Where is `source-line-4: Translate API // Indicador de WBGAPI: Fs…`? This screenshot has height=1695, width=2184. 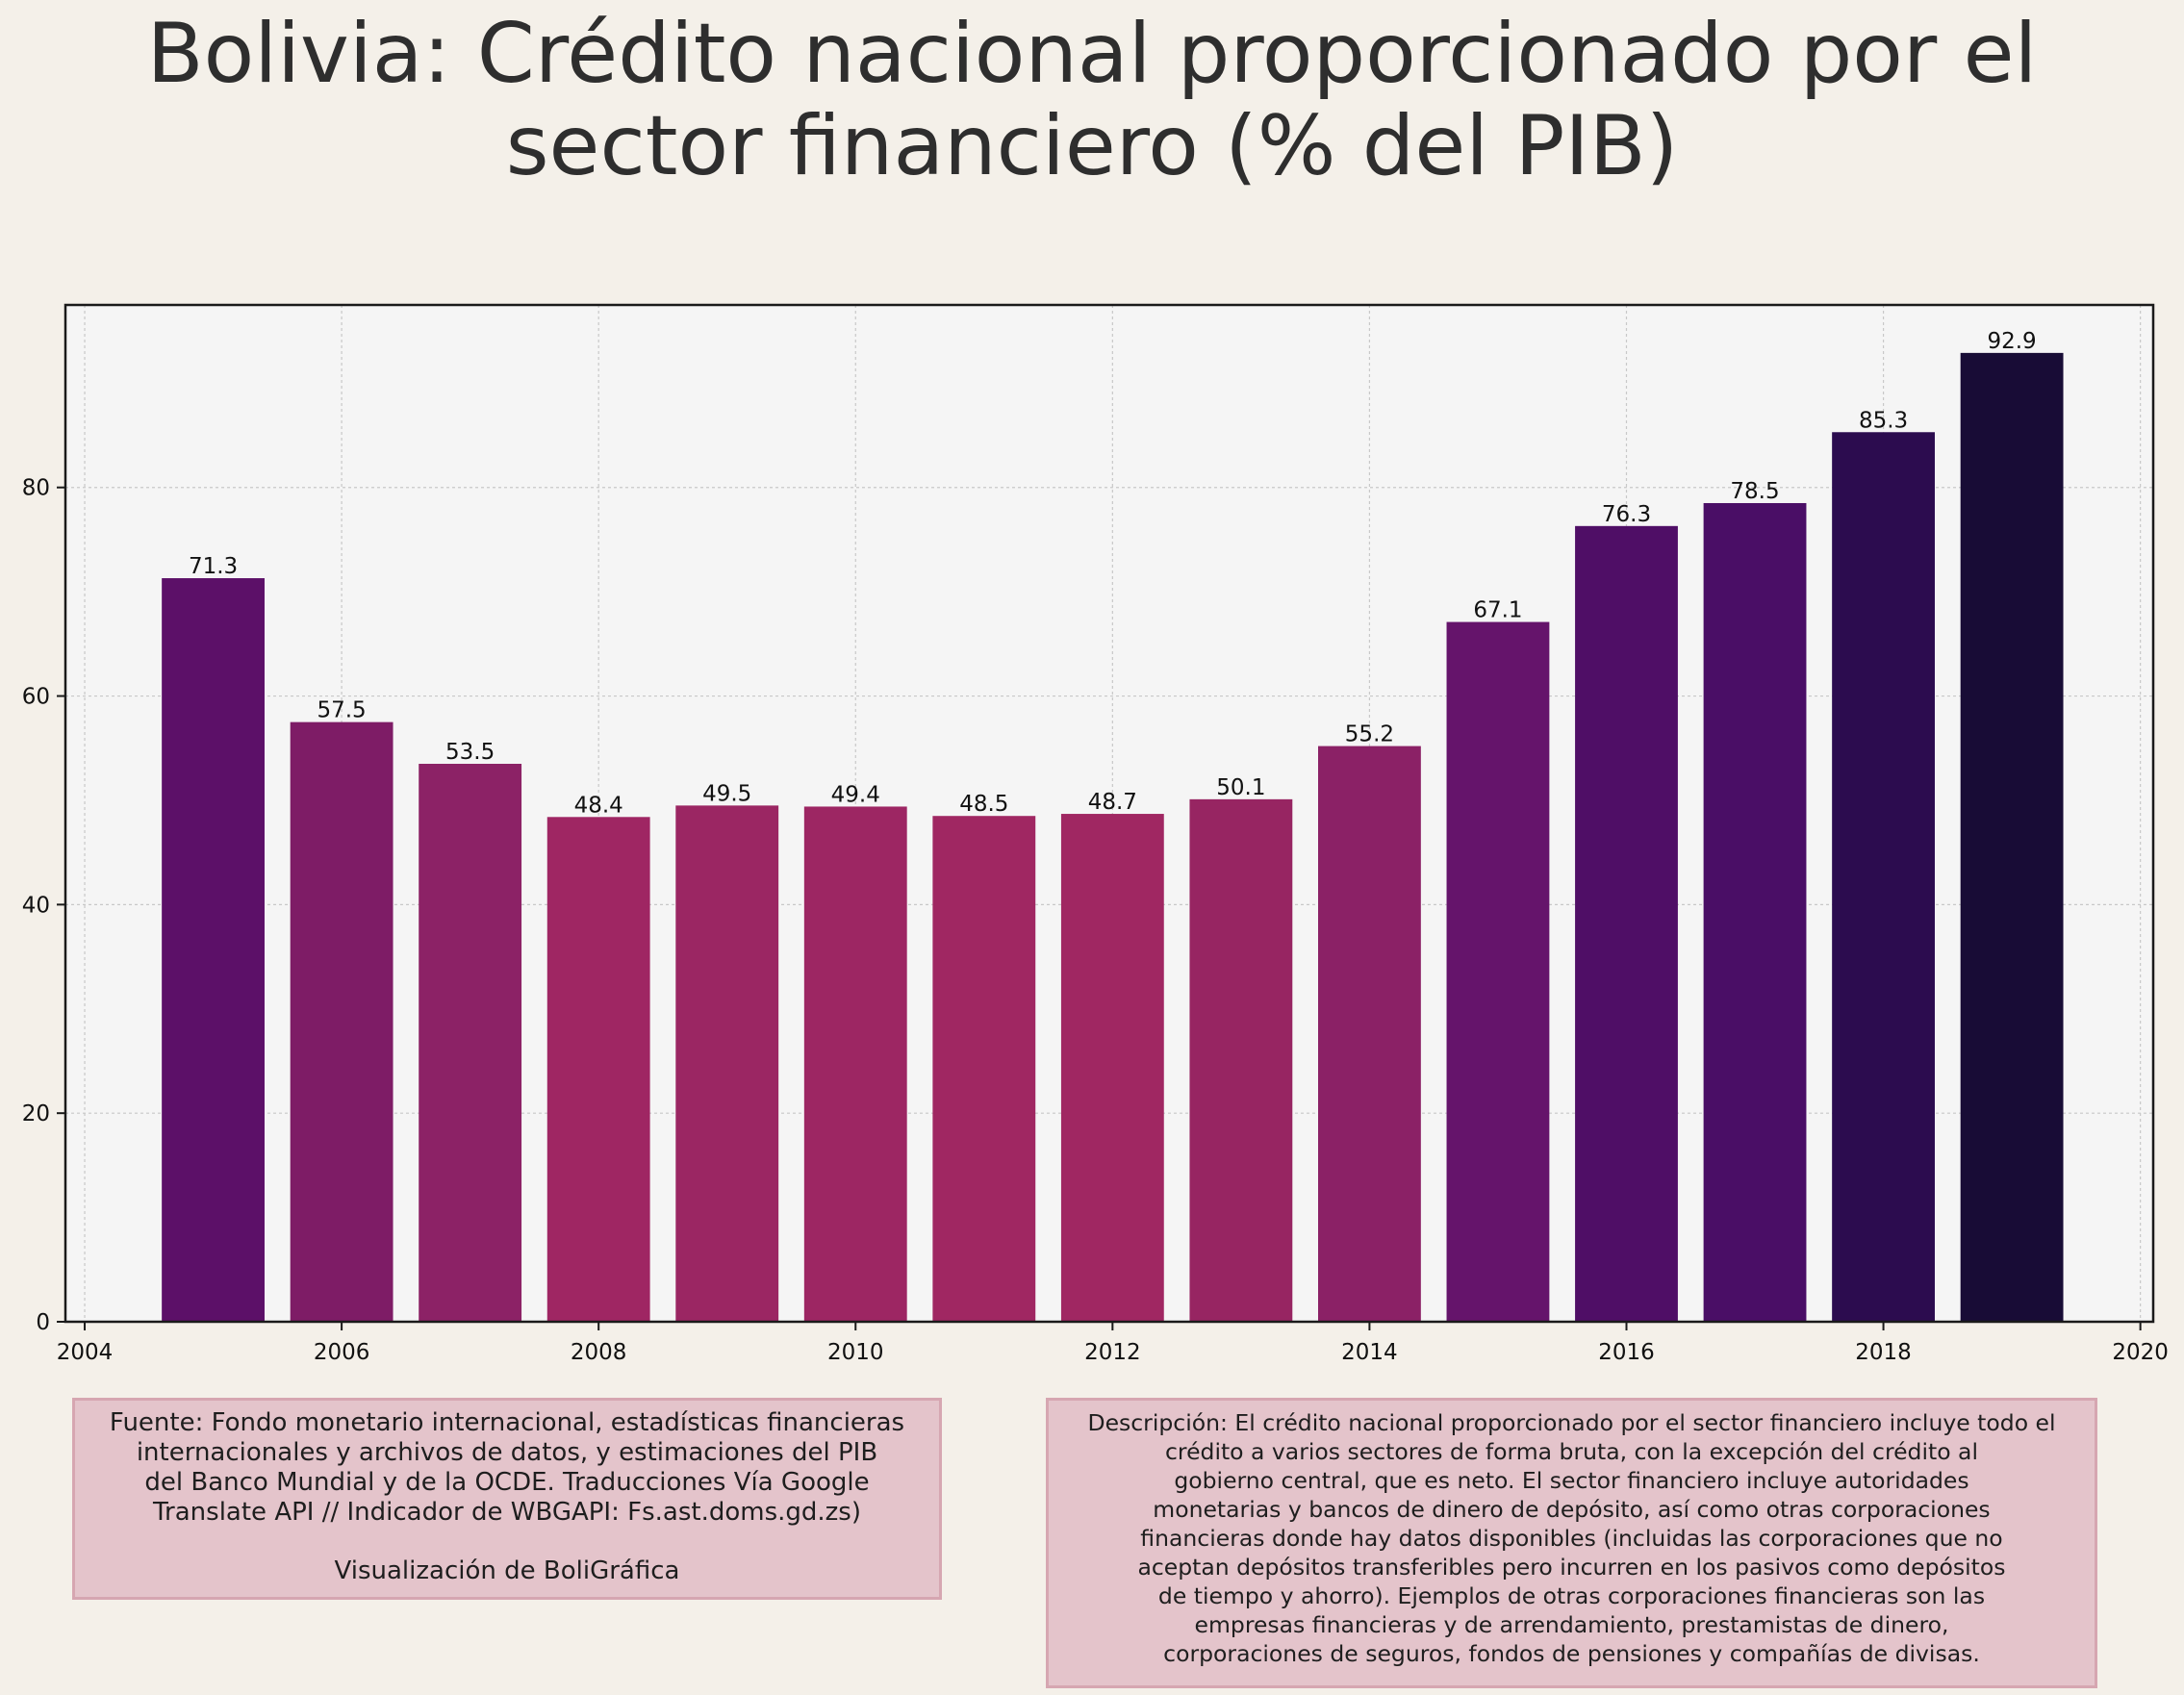 source-line-4: Translate API // Indicador de WBGAPI: Fs… is located at coordinates (507, 1512).